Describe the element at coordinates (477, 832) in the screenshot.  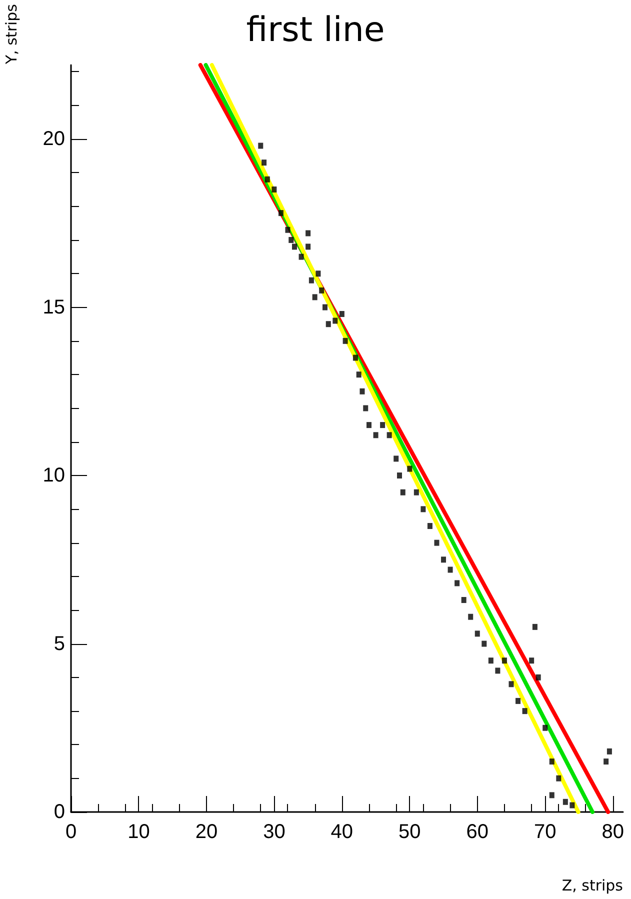
I see `x-tick-label: 60` at that location.